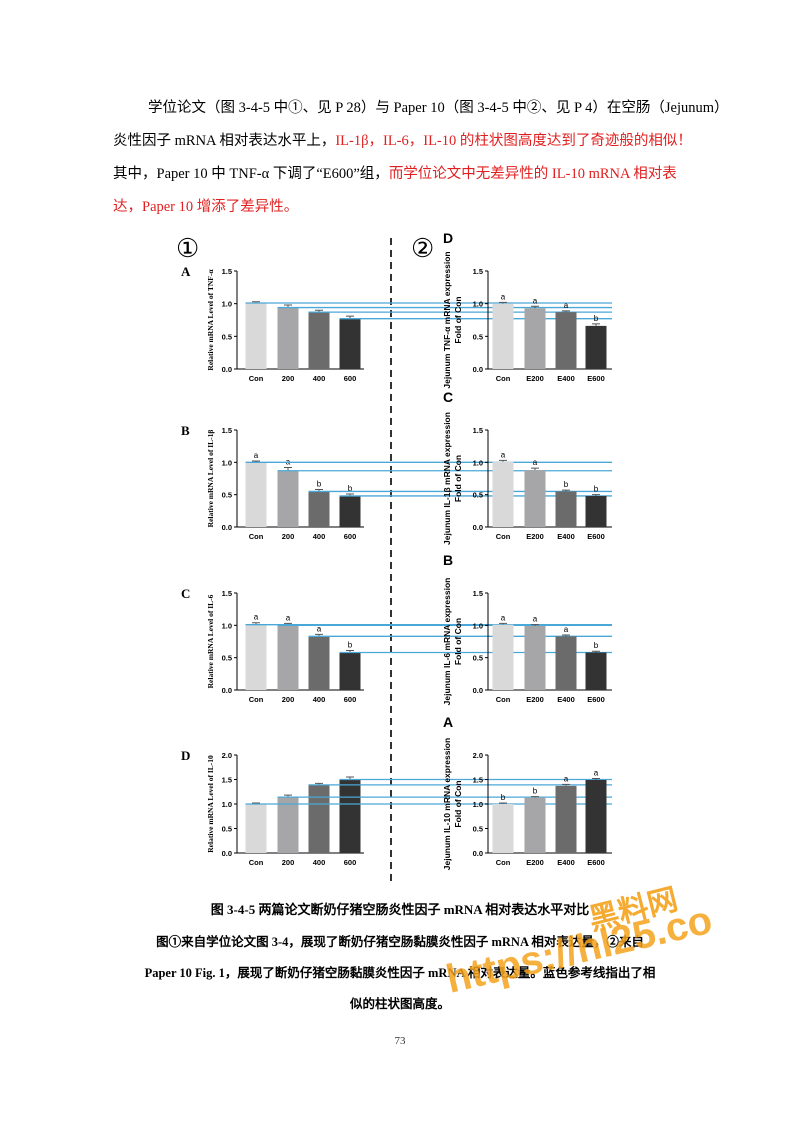 This screenshot has height=1130, width=800. What do you see at coordinates (185, 755) in the screenshot?
I see `panel-letter: D` at bounding box center [185, 755].